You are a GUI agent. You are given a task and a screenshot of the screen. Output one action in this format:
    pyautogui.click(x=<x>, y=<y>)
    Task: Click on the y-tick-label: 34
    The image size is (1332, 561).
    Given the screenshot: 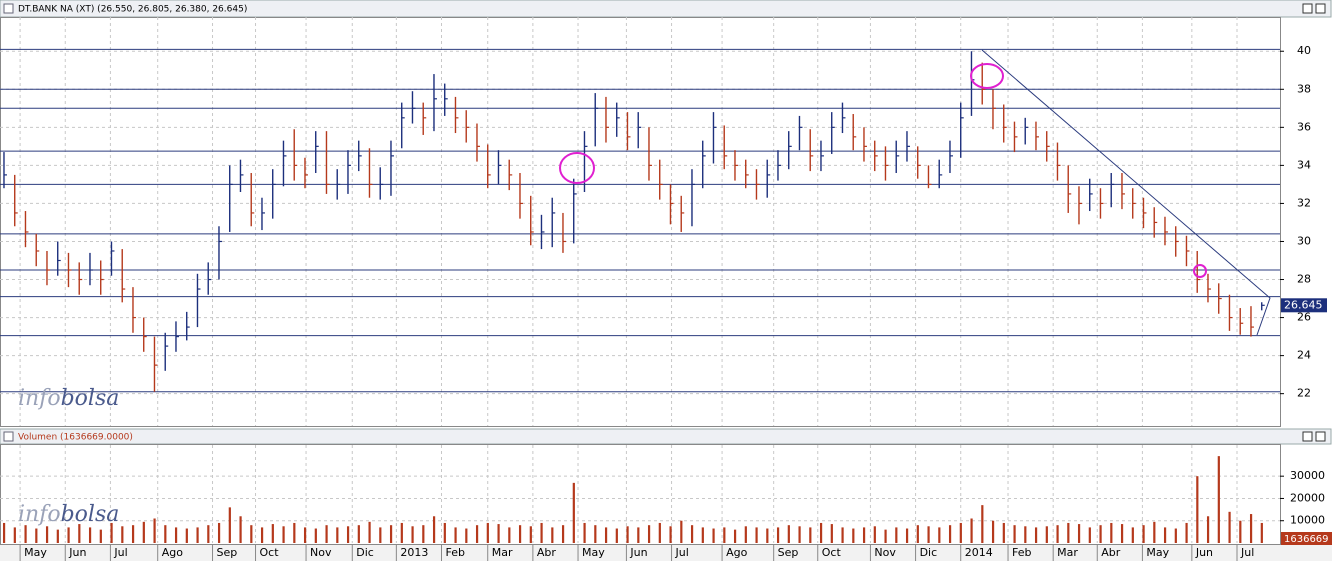 What is the action you would take?
    pyautogui.click(x=1304, y=164)
    